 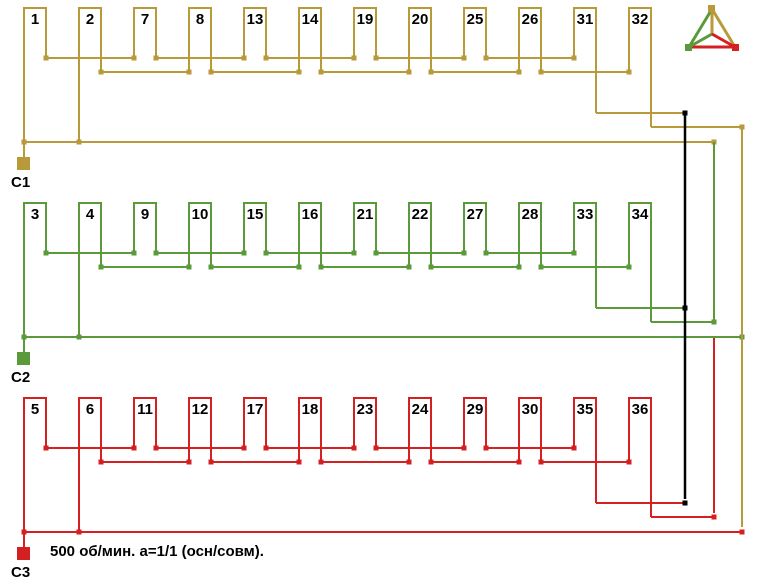 What do you see at coordinates (475, 409) in the screenshot?
I see `slot-label: 29` at bounding box center [475, 409].